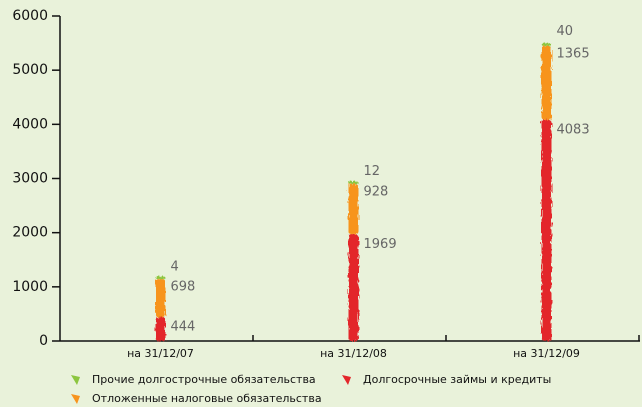 Image resolution: width=642 pixels, height=407 pixels. Describe the element at coordinates (565, 31) in the screenshot. I see `value-label: 40` at that location.